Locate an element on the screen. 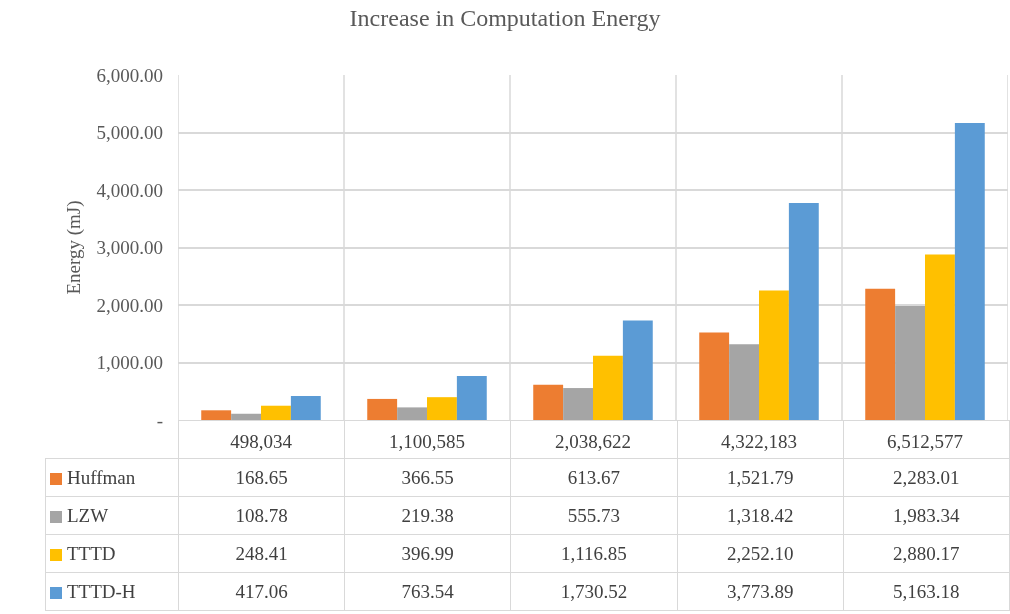  x-tick-label: 498,034 is located at coordinates (261, 441).